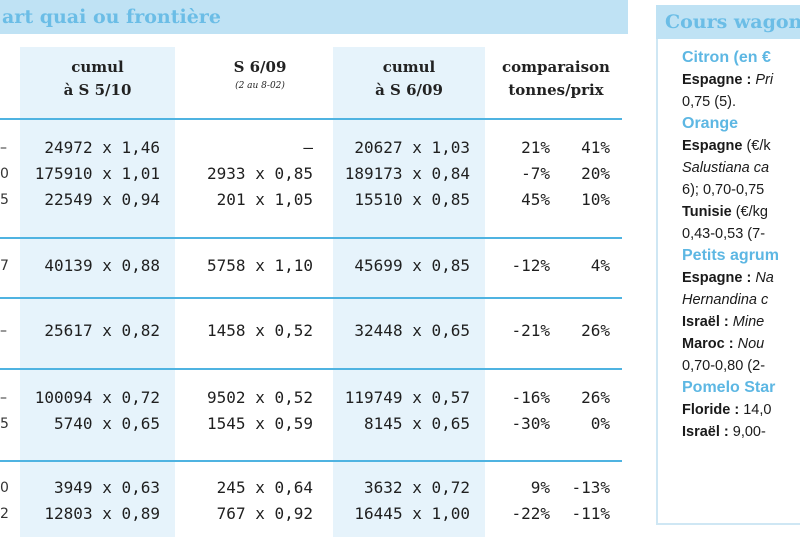 The height and width of the screenshot is (550, 800). What do you see at coordinates (600, 423) in the screenshot?
I see `cell-pct-prix: 0%` at bounding box center [600, 423].